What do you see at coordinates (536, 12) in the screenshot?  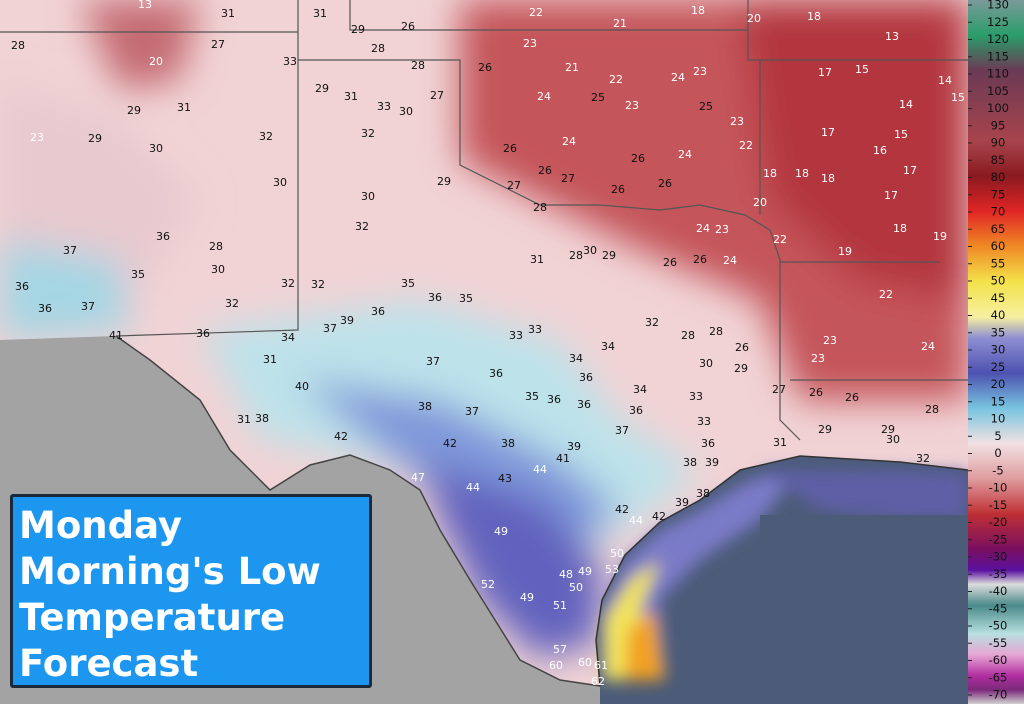 I see `temperature-label: 22` at bounding box center [536, 12].